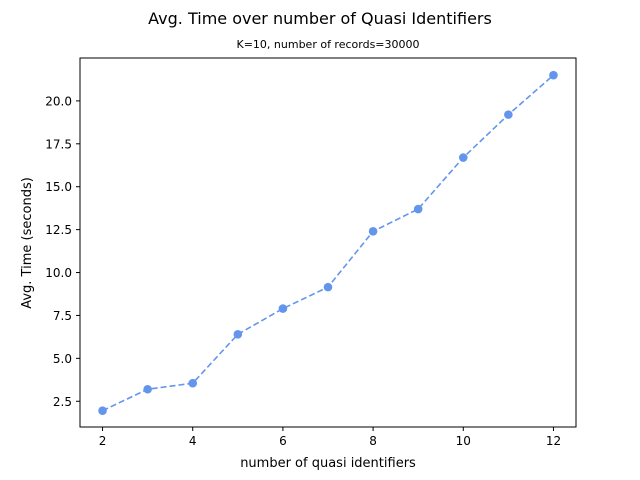 This screenshot has width=640, height=480. Describe the element at coordinates (27, 243) in the screenshot. I see `y-axis-label: Avg. Time (seconds)` at that location.